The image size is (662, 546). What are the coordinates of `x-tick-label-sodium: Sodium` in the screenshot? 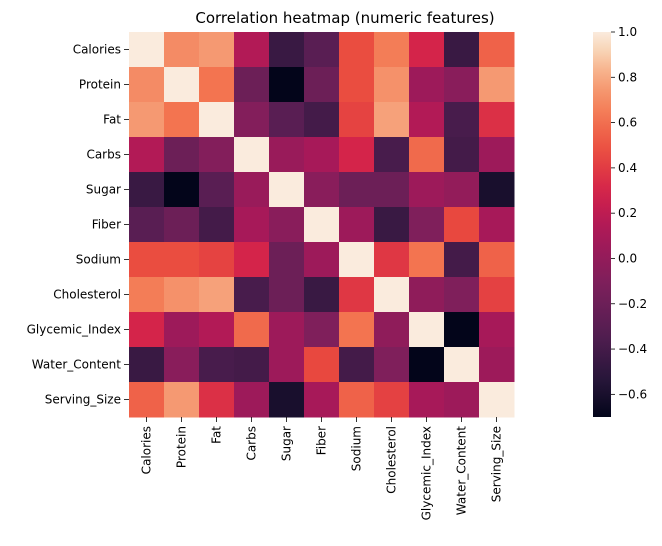 It's located at (357, 448).